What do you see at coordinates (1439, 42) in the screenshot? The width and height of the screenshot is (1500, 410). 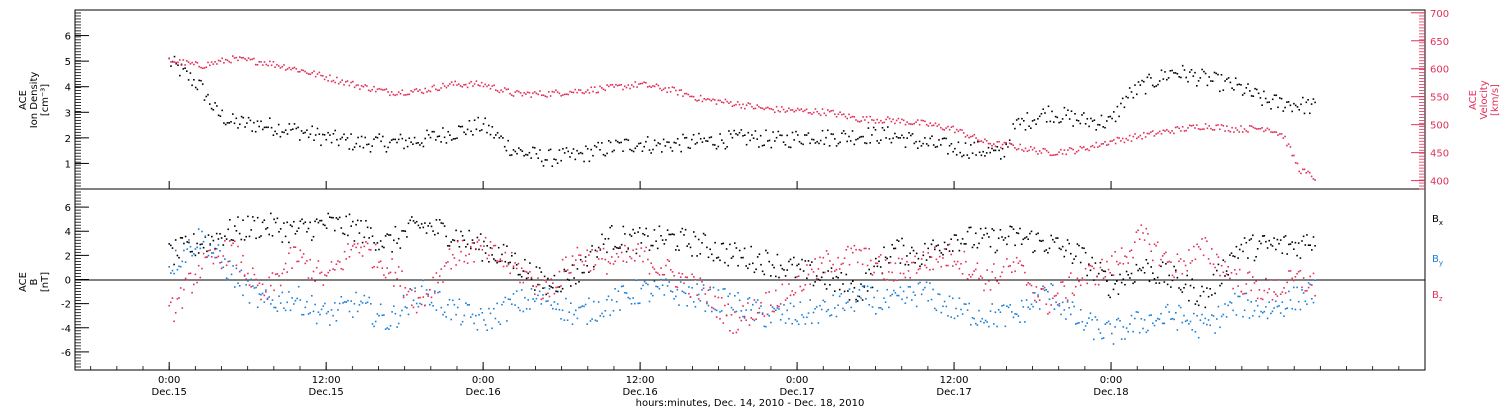 I see `y-tick-label: 650` at bounding box center [1439, 42].